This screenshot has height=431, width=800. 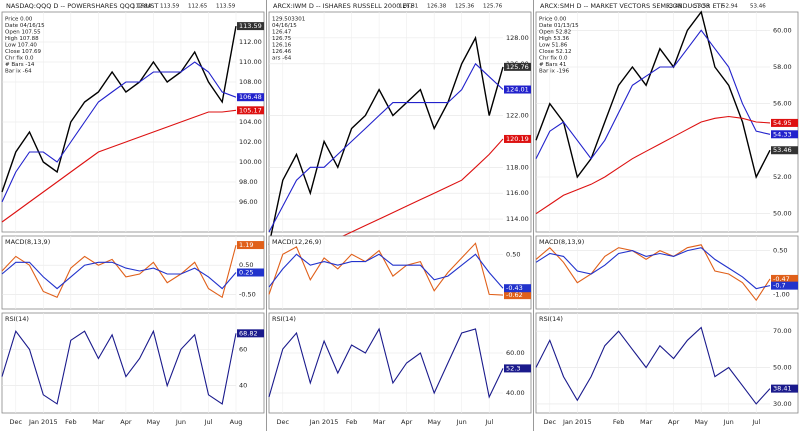 What do you see at coordinates (674, 422) in the screenshot?
I see `x-tick-label: Apr` at bounding box center [674, 422].